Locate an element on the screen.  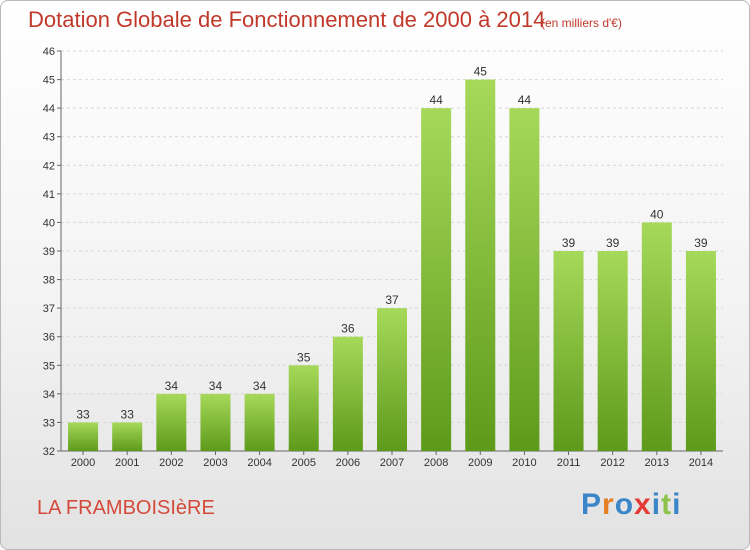
value-label: 40 is located at coordinates (657, 214).